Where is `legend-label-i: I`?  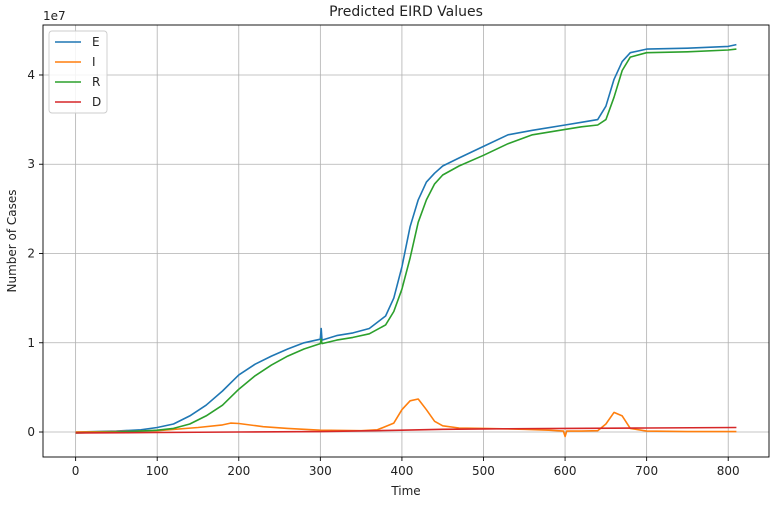
legend-label-i: I is located at coordinates (94, 62).